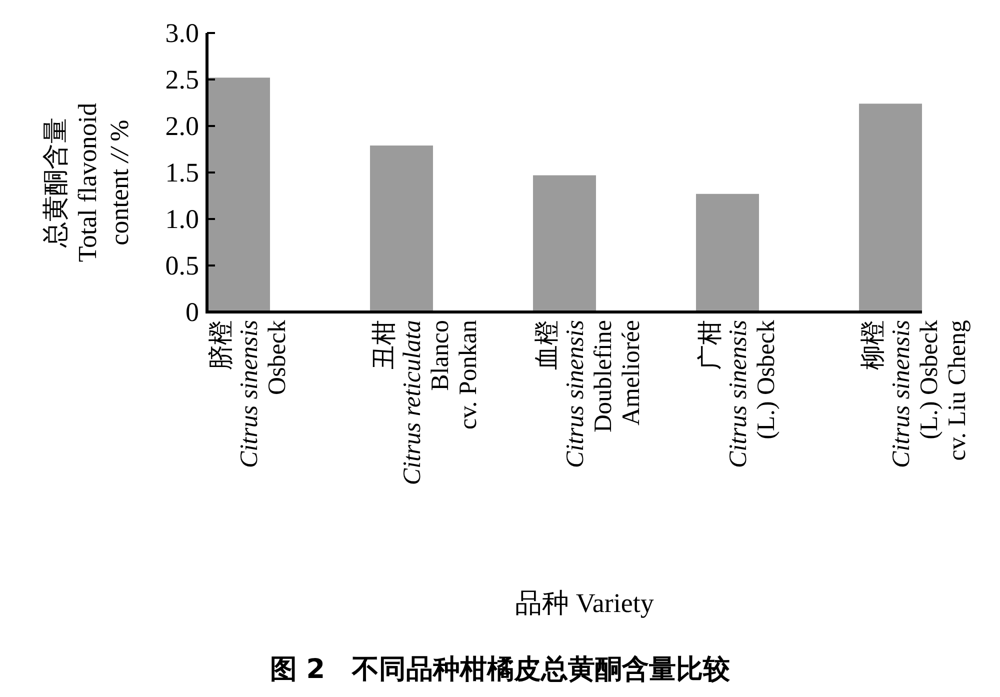 The image size is (1000, 697). Describe the element at coordinates (182, 219) in the screenshot. I see `y-tick-label: 1.0` at that location.